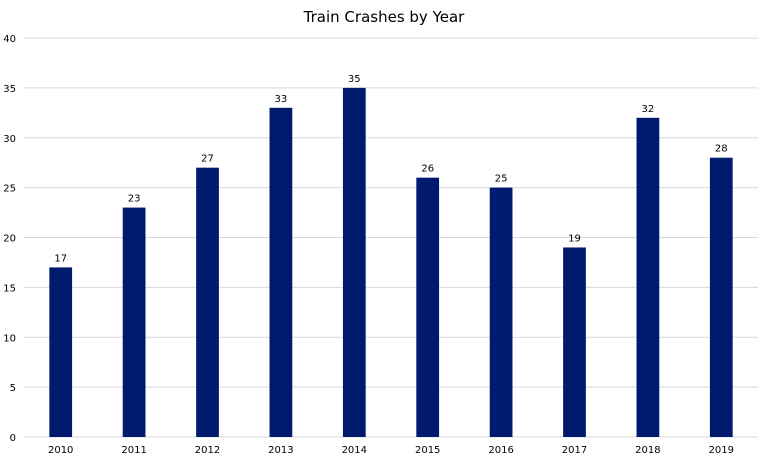  I want to click on x-tick-label: 2012, so click(207, 450).